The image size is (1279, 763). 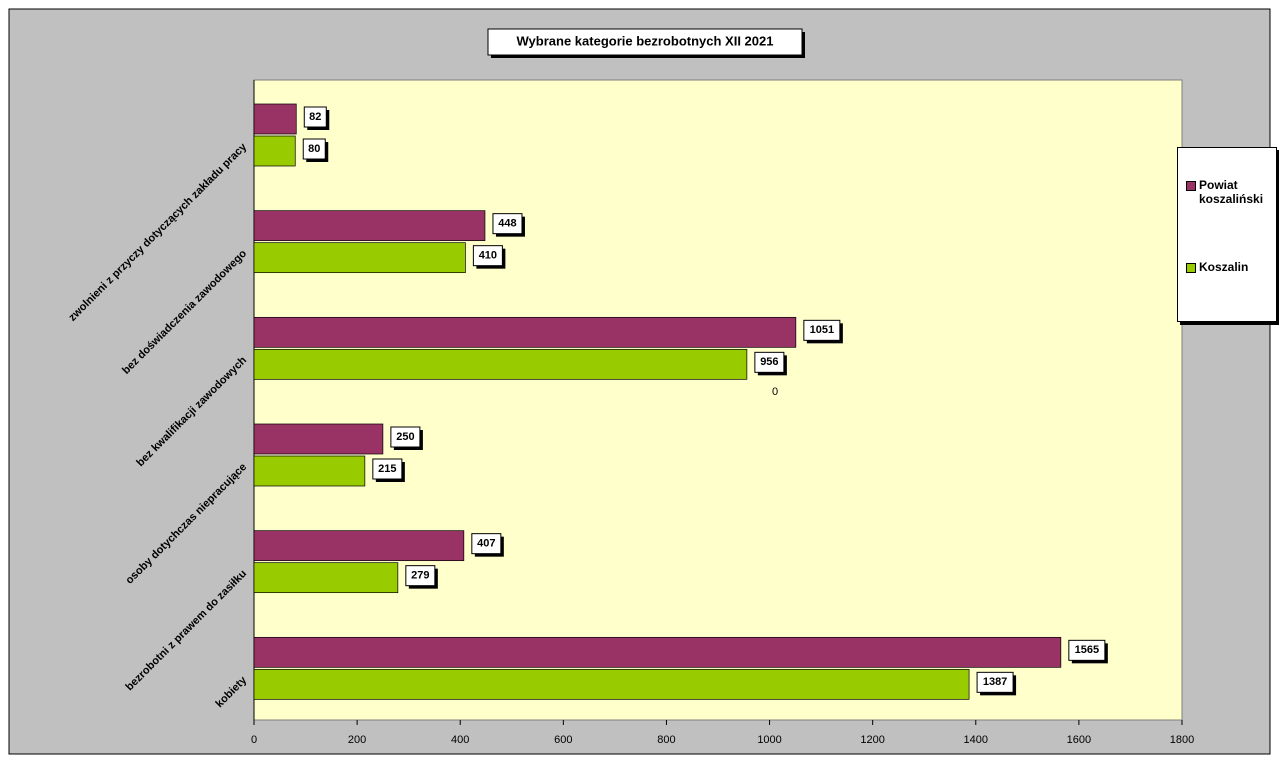 I want to click on legend-item: Powiat koszaliński, so click(x=1231, y=192).